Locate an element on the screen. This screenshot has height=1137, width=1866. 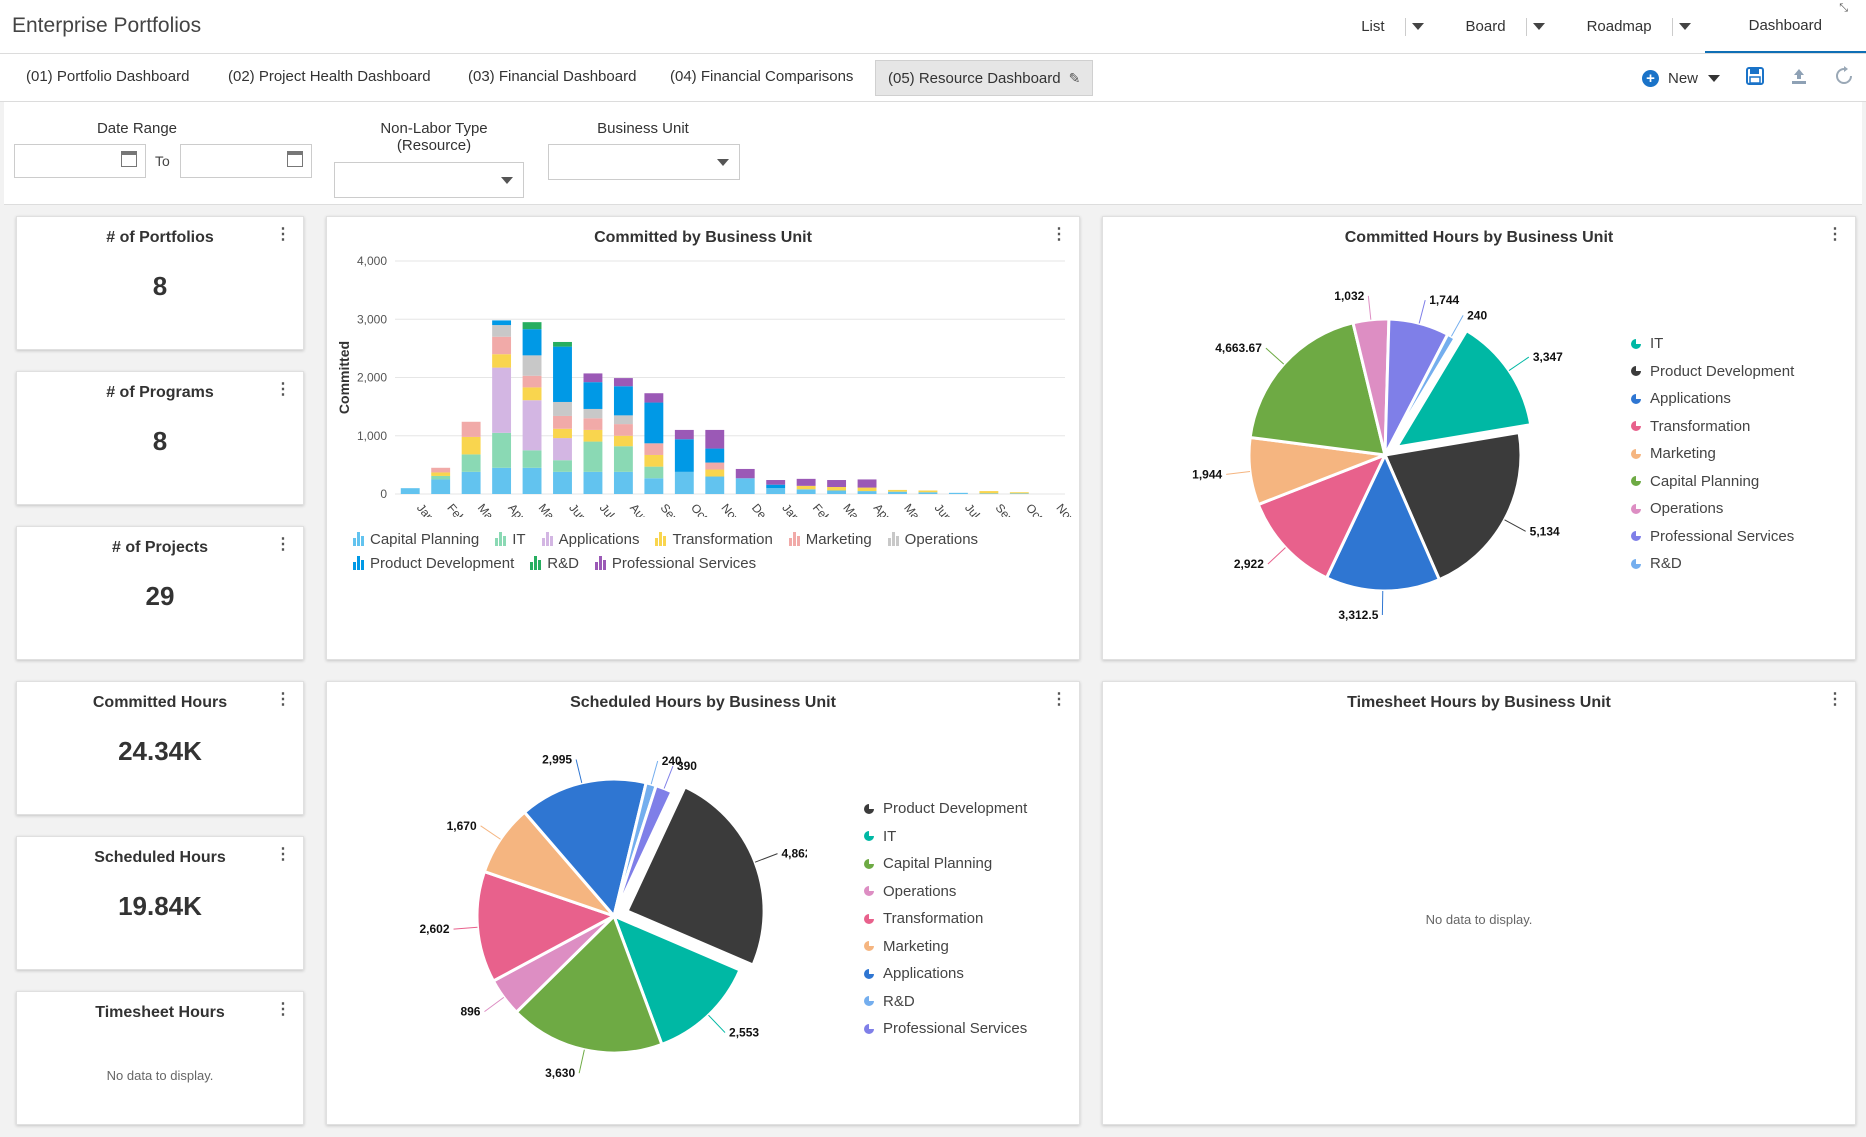
tab-resource-dashboard: (05) Resource Dashboard ✎ is located at coordinates (984, 78).